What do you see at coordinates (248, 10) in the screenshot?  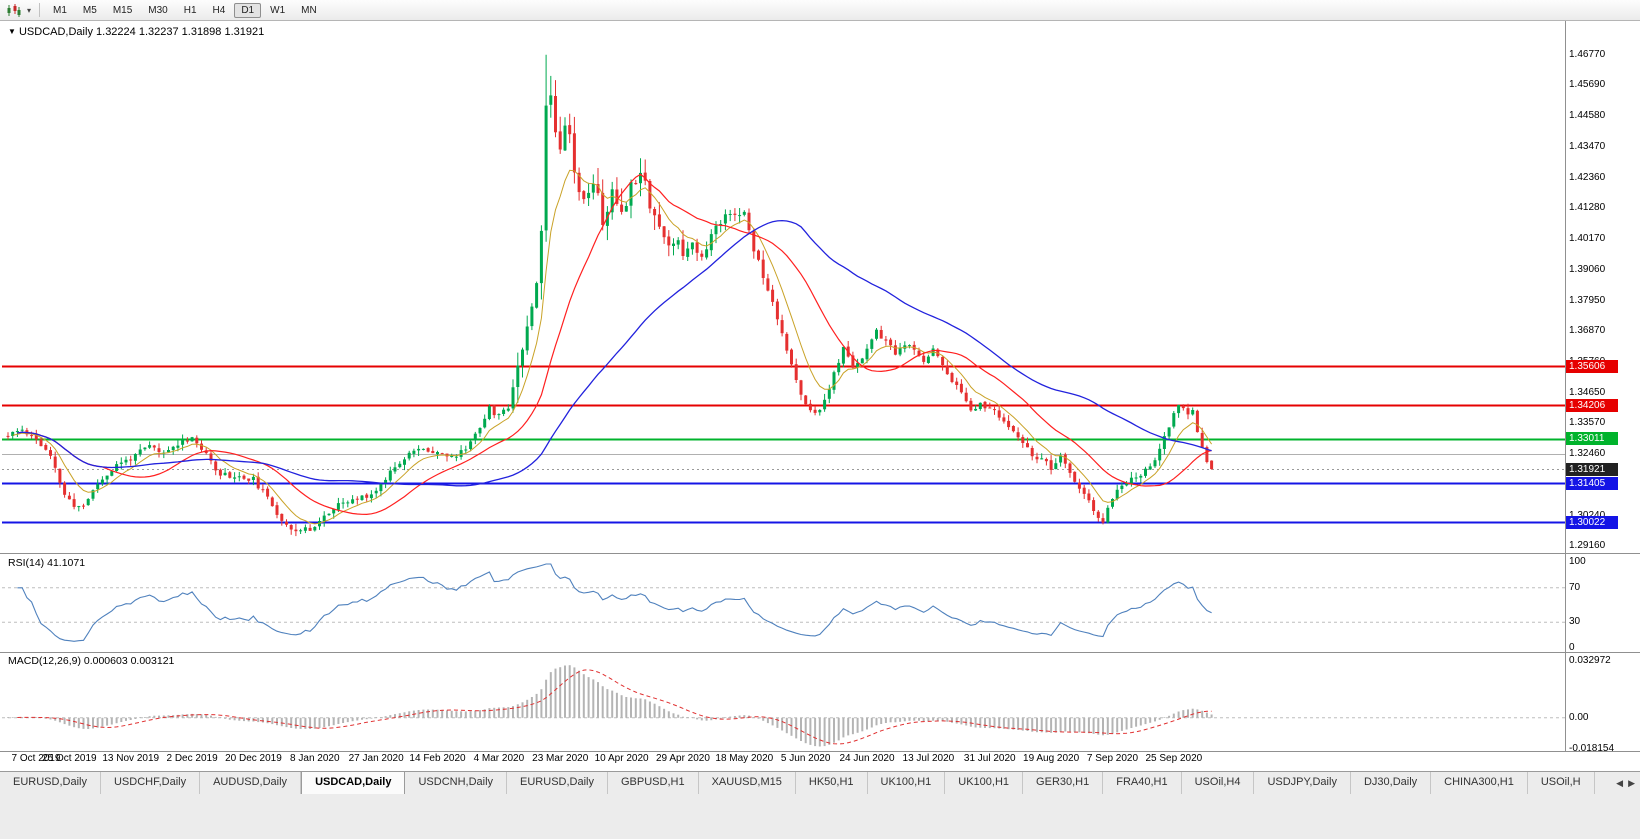 I see `timeframe-button-d1: D1` at bounding box center [248, 10].